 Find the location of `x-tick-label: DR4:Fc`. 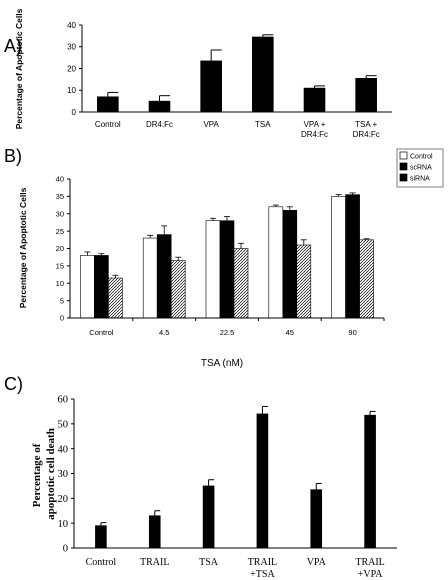

x-tick-label: DR4:Fc is located at coordinates (159, 124).